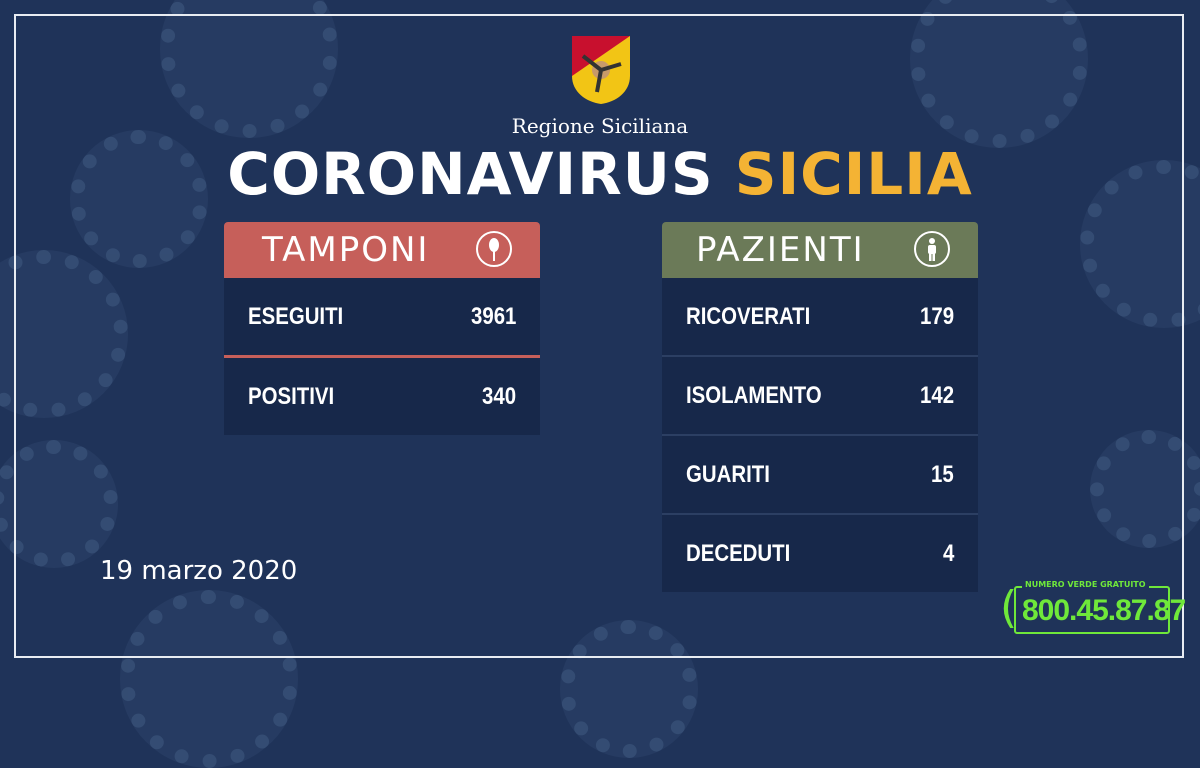 The height and width of the screenshot is (768, 1200). I want to click on hotline: ( NUMERO VERDE GRATUITO 800.45.87.87, so click(1093, 608).